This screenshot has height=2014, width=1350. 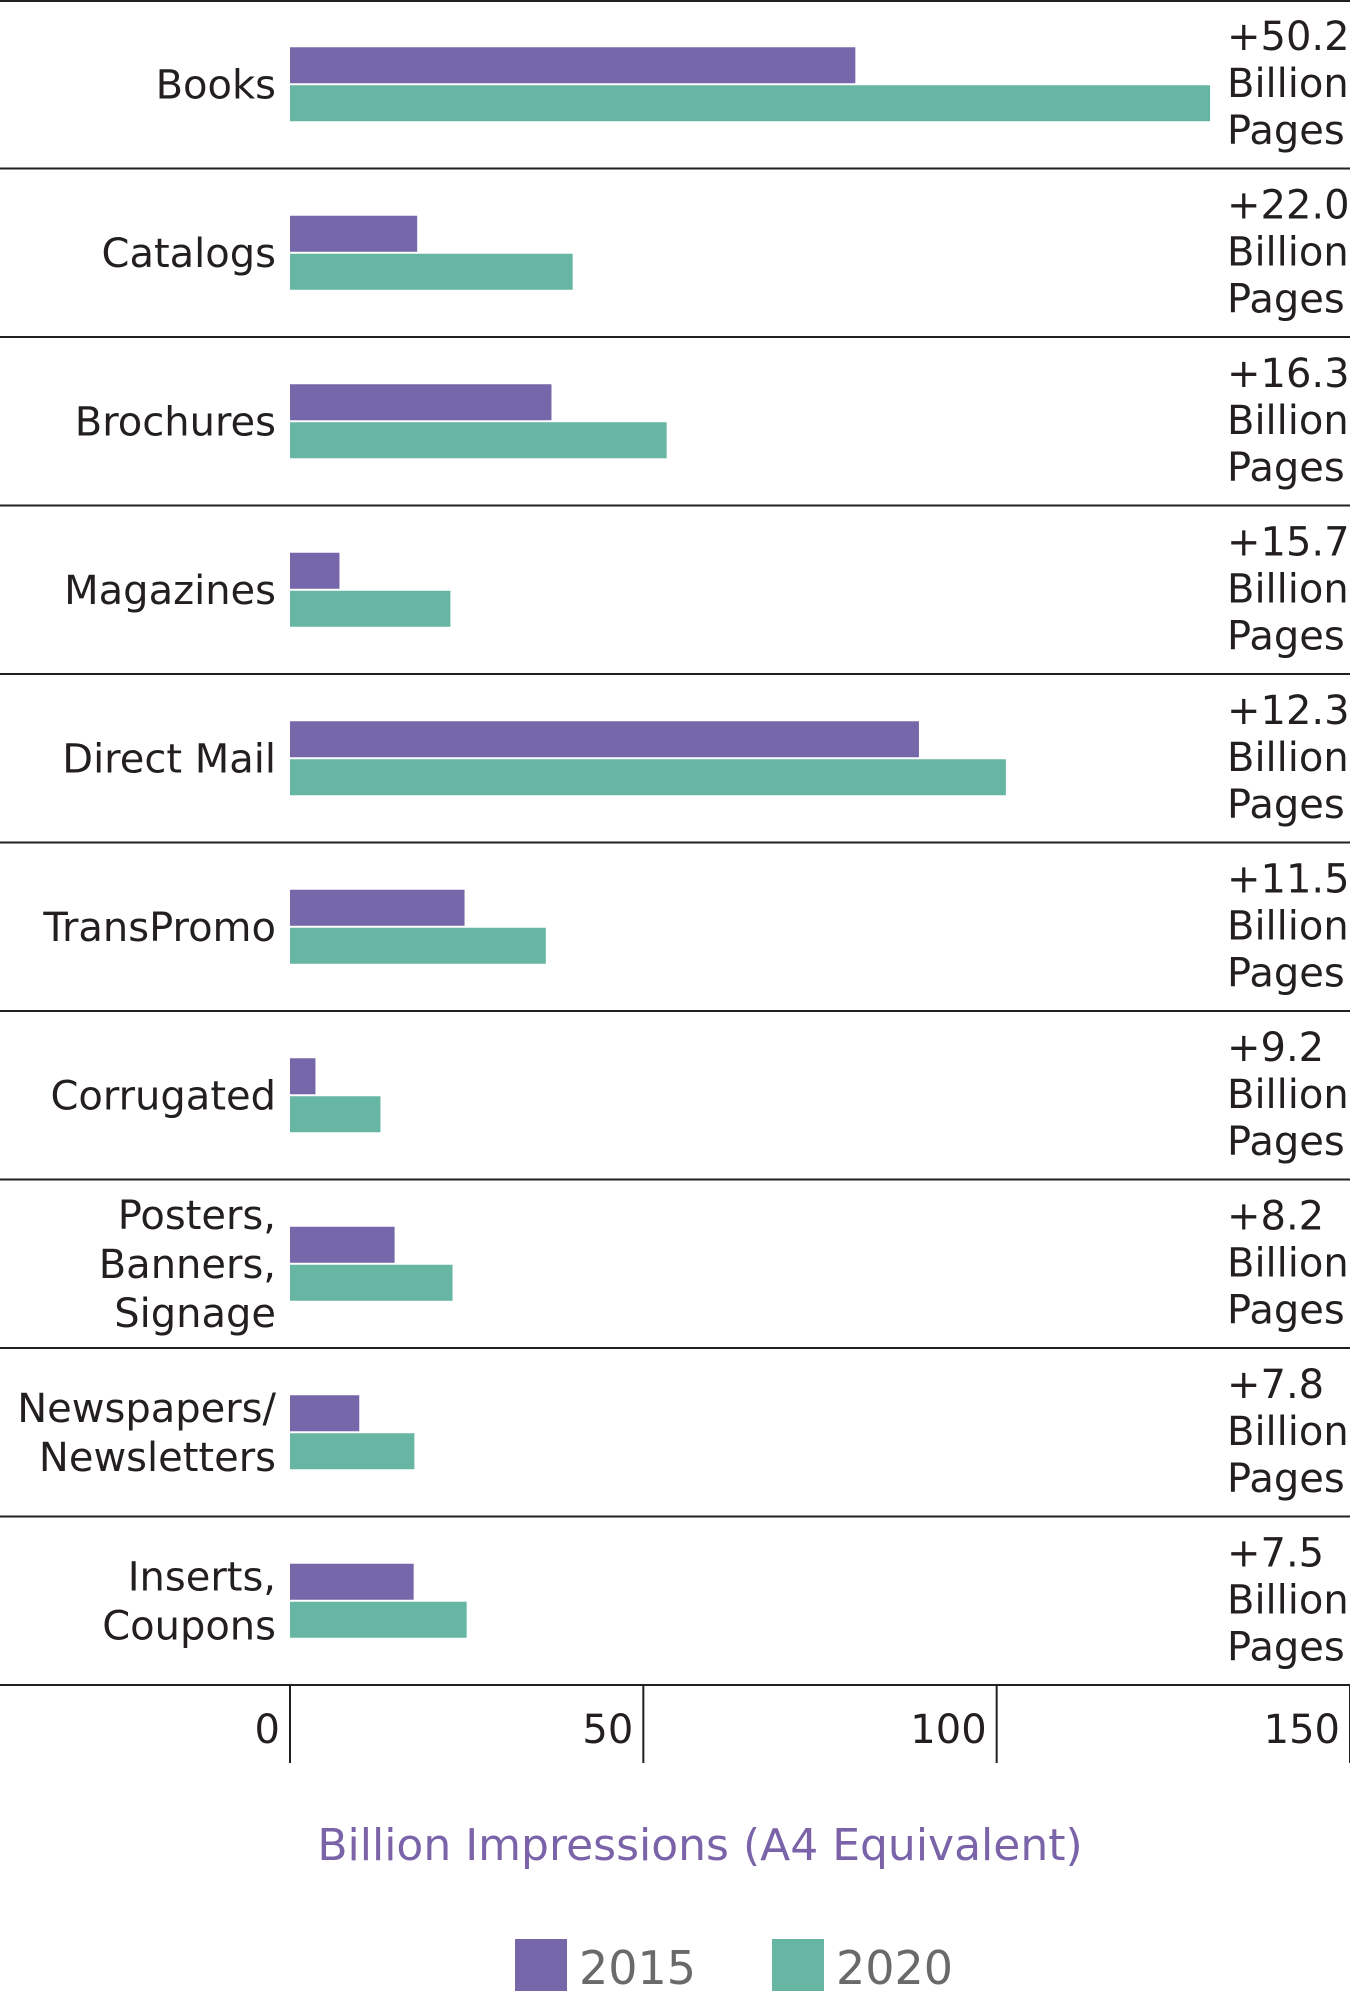 I want to click on category-label: Posters, Banners, Signage, so click(x=187, y=1265).